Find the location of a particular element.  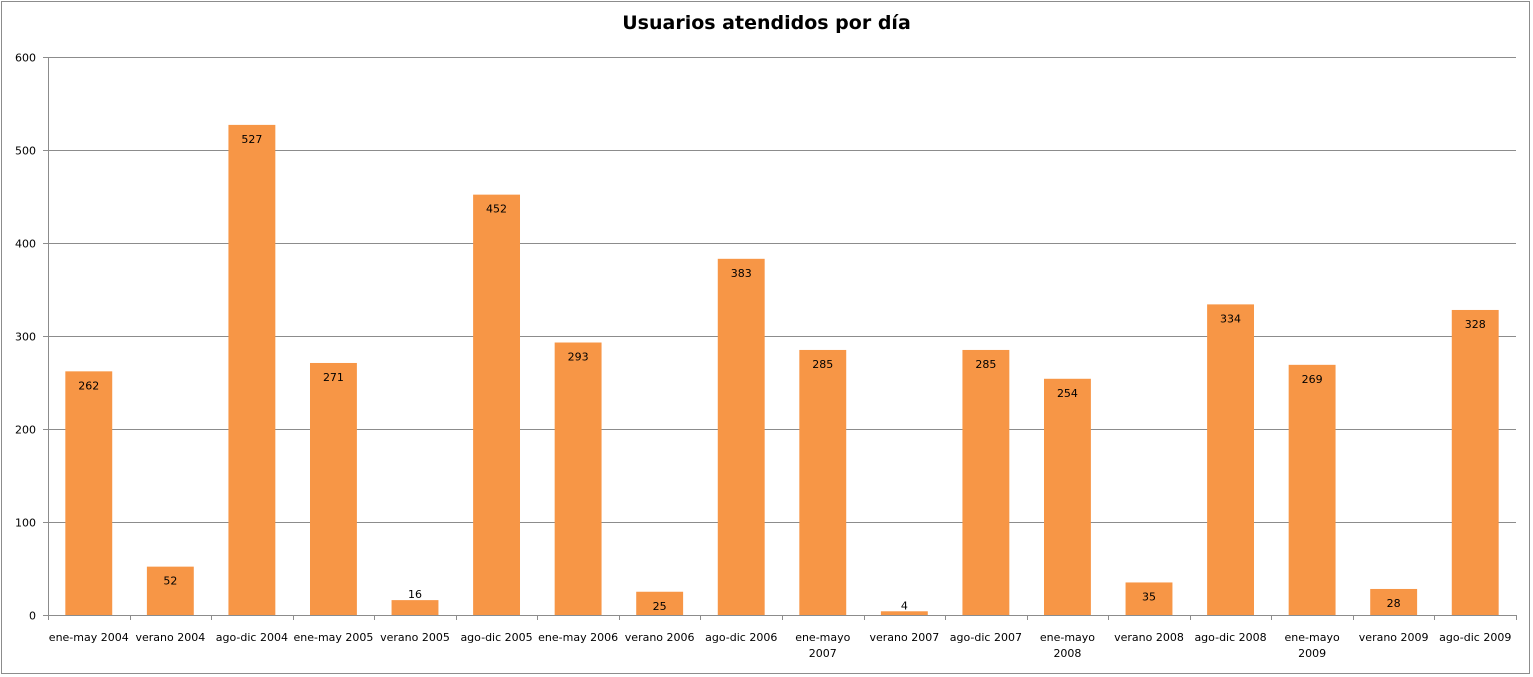

data-label: 16 is located at coordinates (415, 594).